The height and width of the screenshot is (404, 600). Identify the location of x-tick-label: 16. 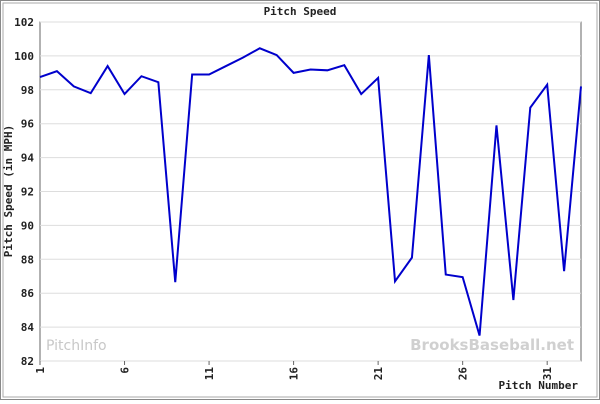
(294, 374).